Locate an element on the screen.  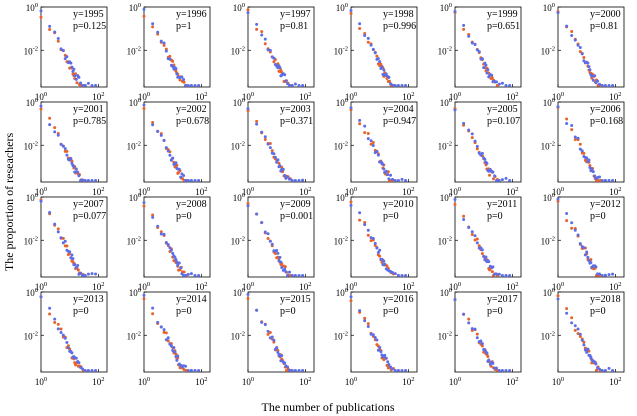
panel-year-label: y=2009 is located at coordinates (295, 204).